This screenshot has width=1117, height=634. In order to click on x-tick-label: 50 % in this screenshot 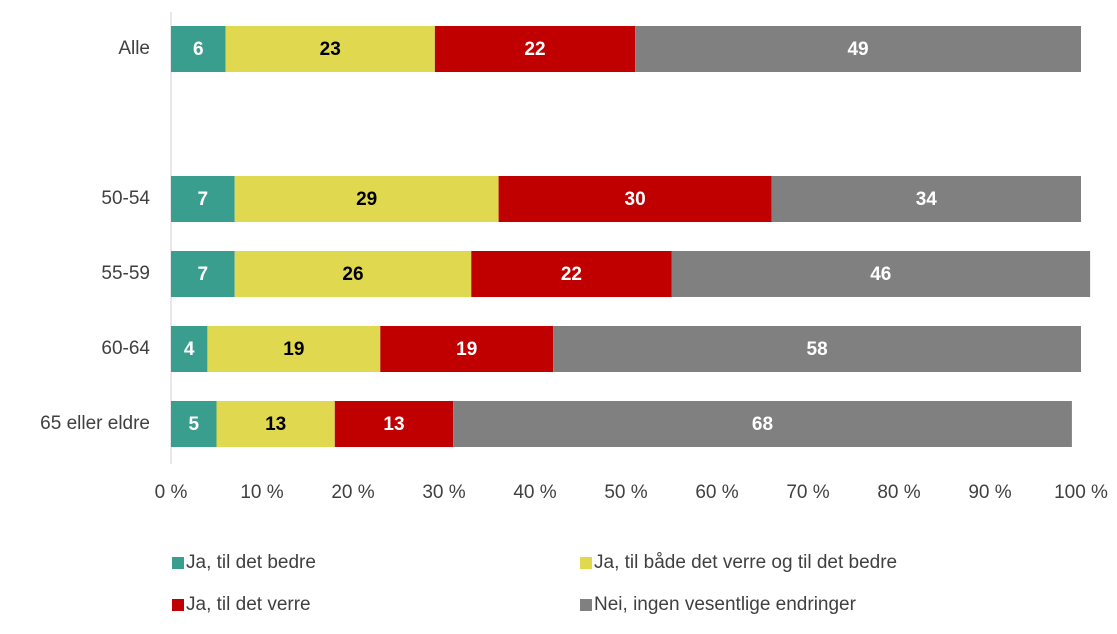, I will do `click(625, 492)`.